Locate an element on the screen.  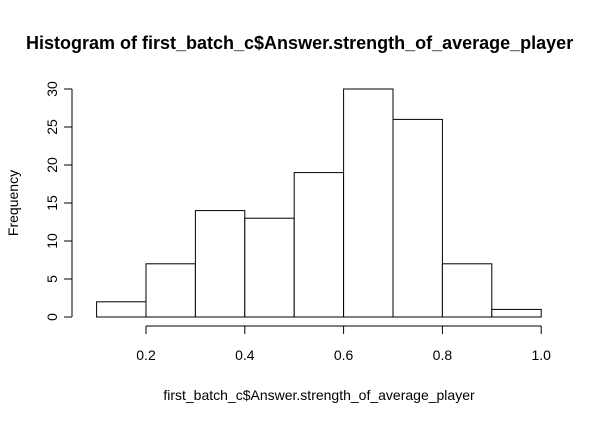
x-tick-label: 1.0 is located at coordinates (541, 355).